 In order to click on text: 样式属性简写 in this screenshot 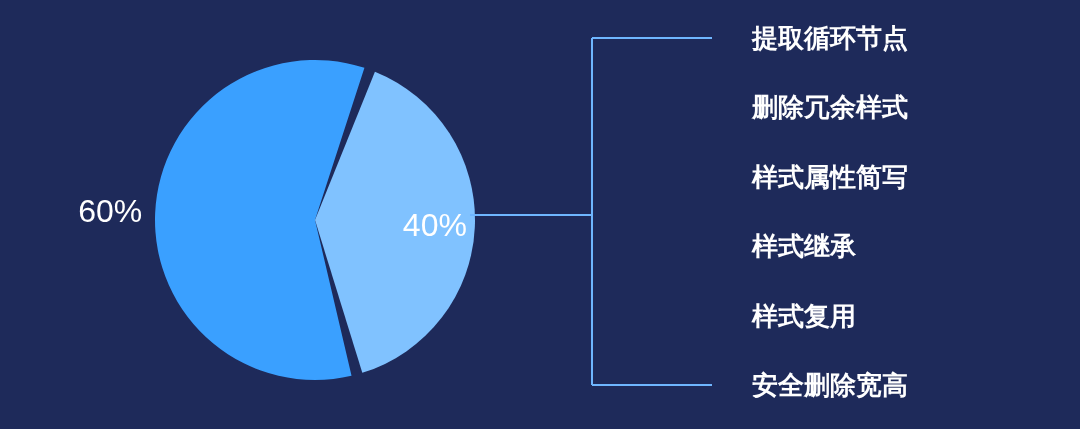, I will do `click(830, 177)`.